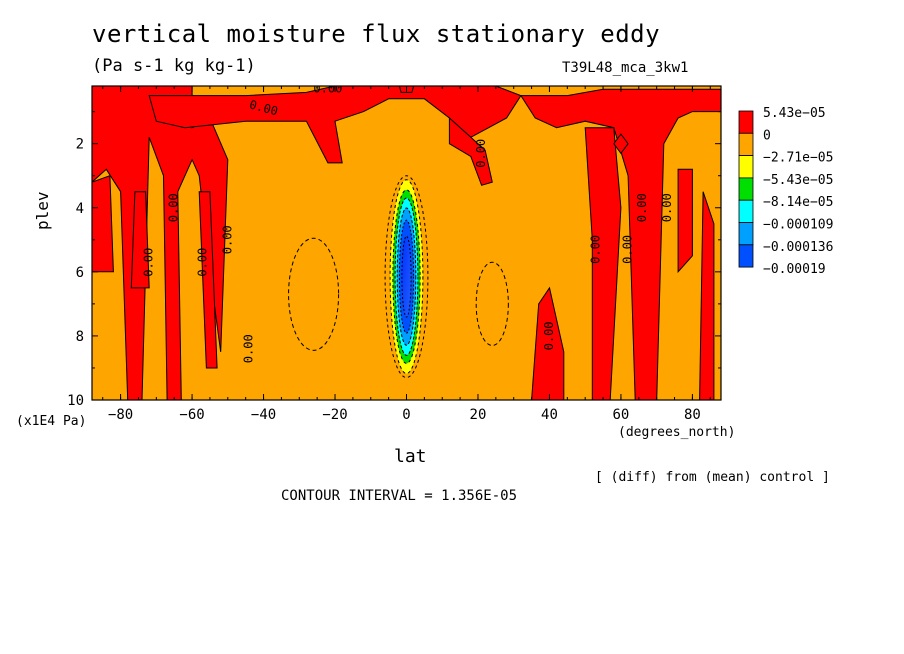  What do you see at coordinates (334, 415) in the screenshot?
I see `x-tick-label: −20` at bounding box center [334, 415].